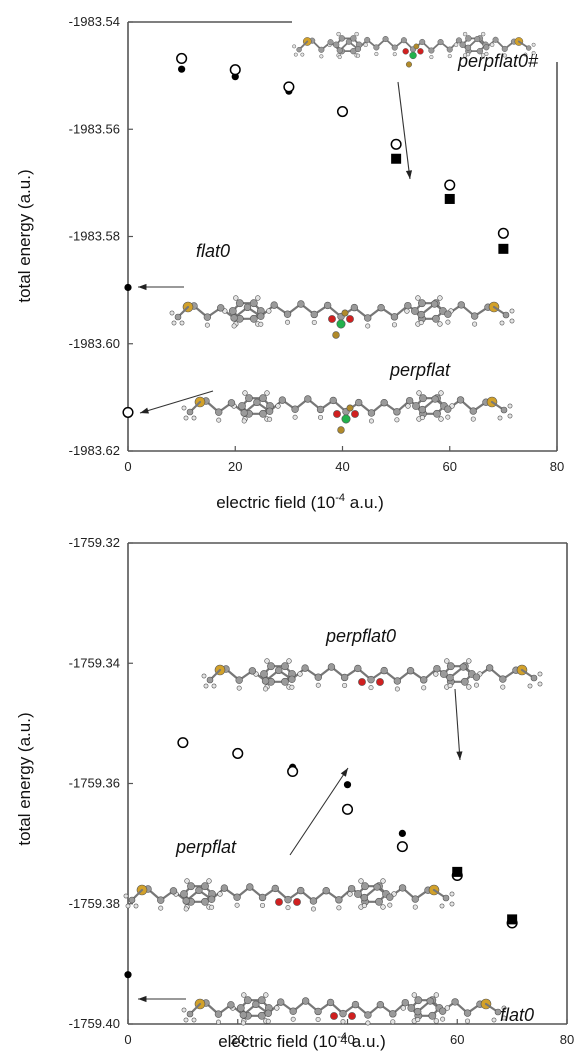 The width and height of the screenshot is (584, 1056). Describe the element at coordinates (213, 251) in the screenshot. I see `annotation-label: flat0` at that location.